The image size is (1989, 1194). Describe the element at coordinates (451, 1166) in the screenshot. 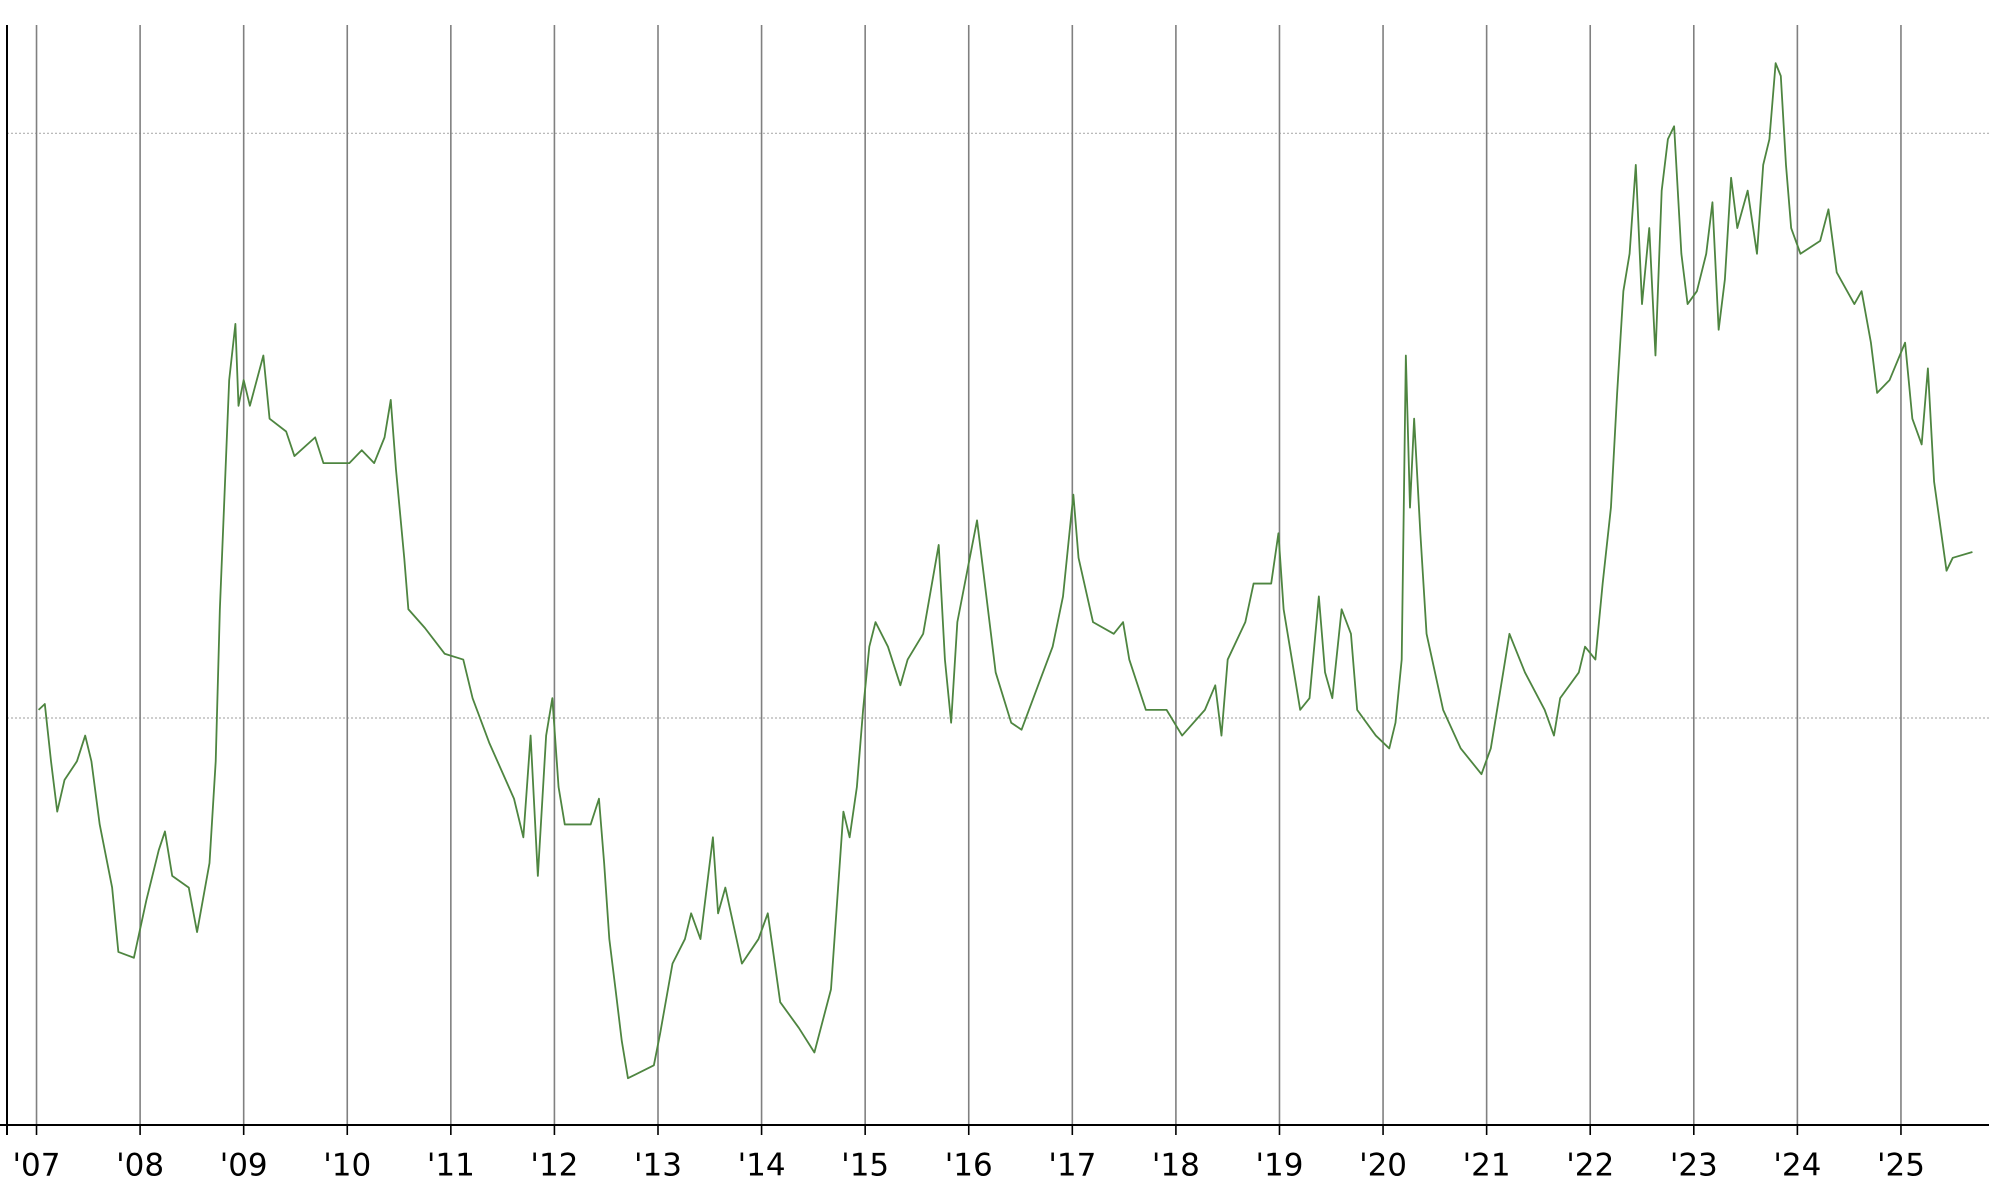

I see `x-tick-label: '11` at that location.